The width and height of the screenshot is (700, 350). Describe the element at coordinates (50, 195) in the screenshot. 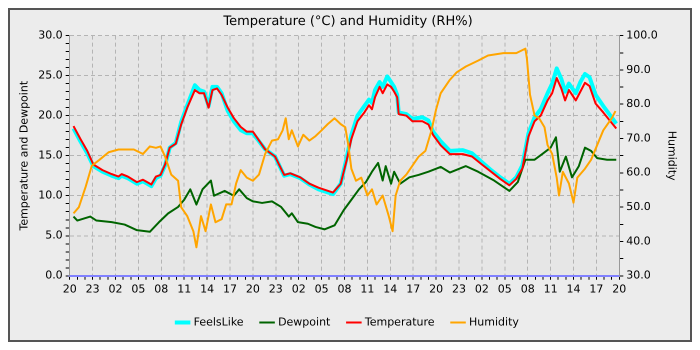

I see `y-tick-label: 10.0` at that location.